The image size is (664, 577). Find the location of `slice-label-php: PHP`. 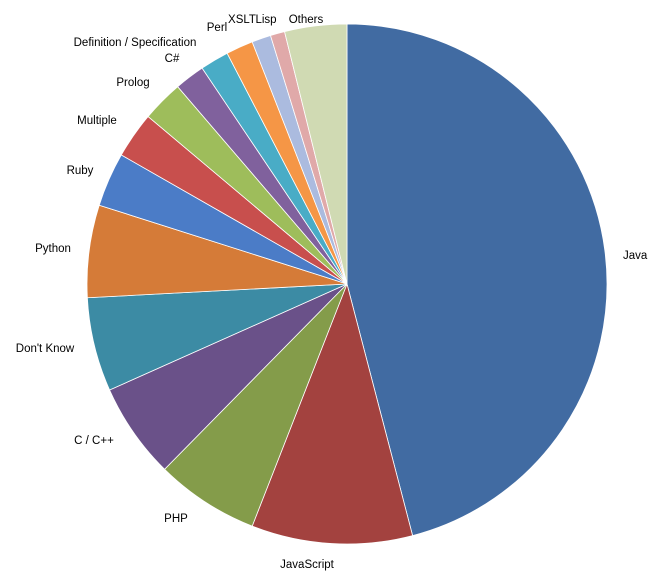

slice-label-php: PHP is located at coordinates (176, 519).